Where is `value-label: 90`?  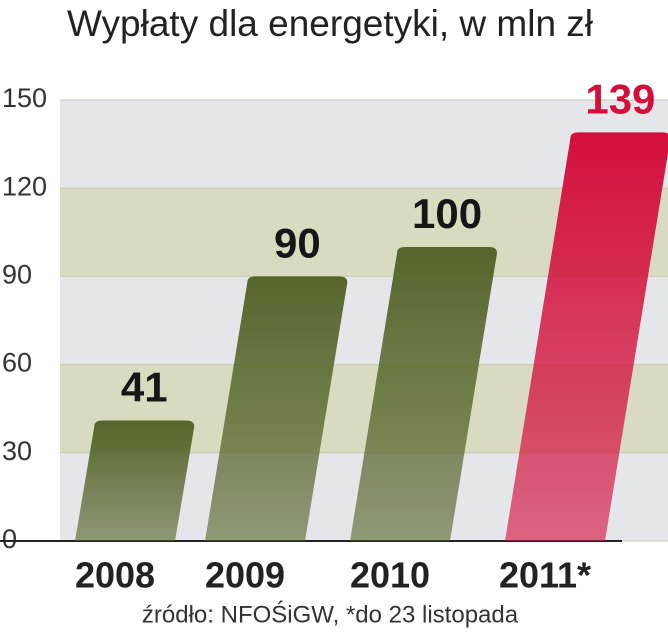 value-label: 90 is located at coordinates (297, 242).